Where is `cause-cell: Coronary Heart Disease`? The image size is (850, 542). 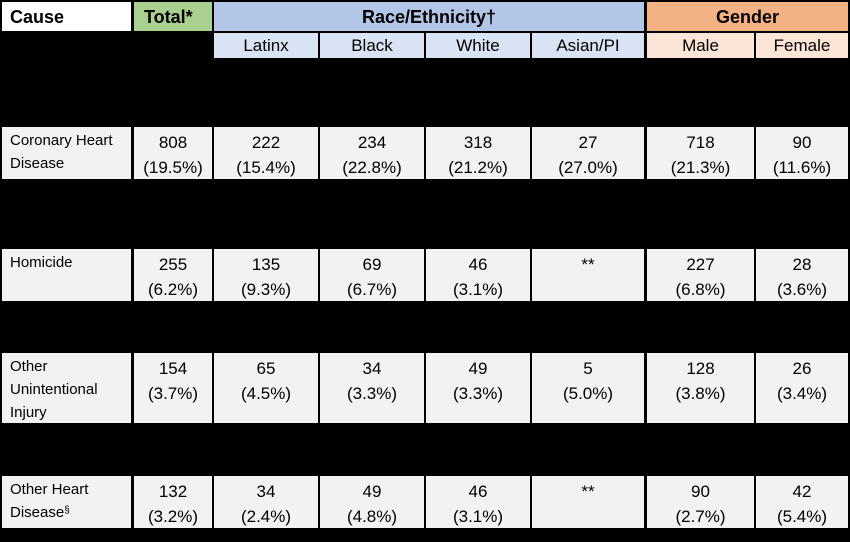 cause-cell: Coronary Heart Disease is located at coordinates (66, 153).